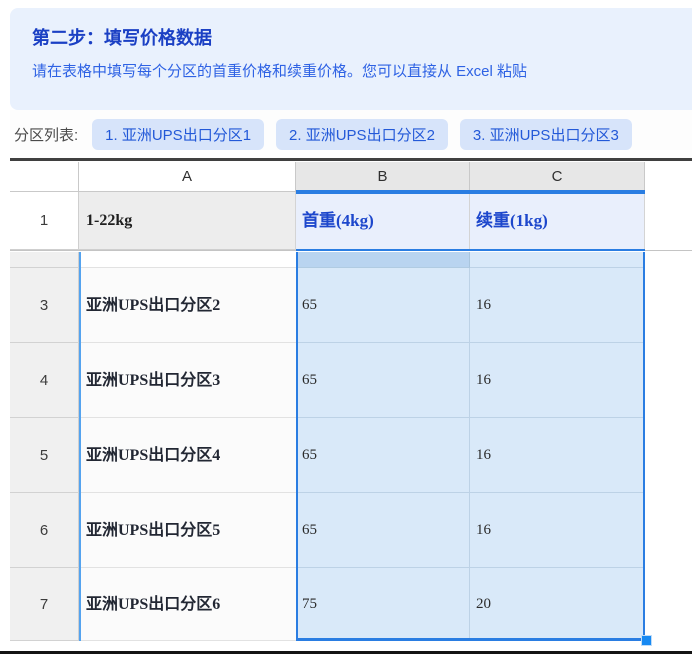 The width and height of the screenshot is (692, 660). I want to click on cell-zone-name: 亚洲UPS出口分区4, so click(187, 455).